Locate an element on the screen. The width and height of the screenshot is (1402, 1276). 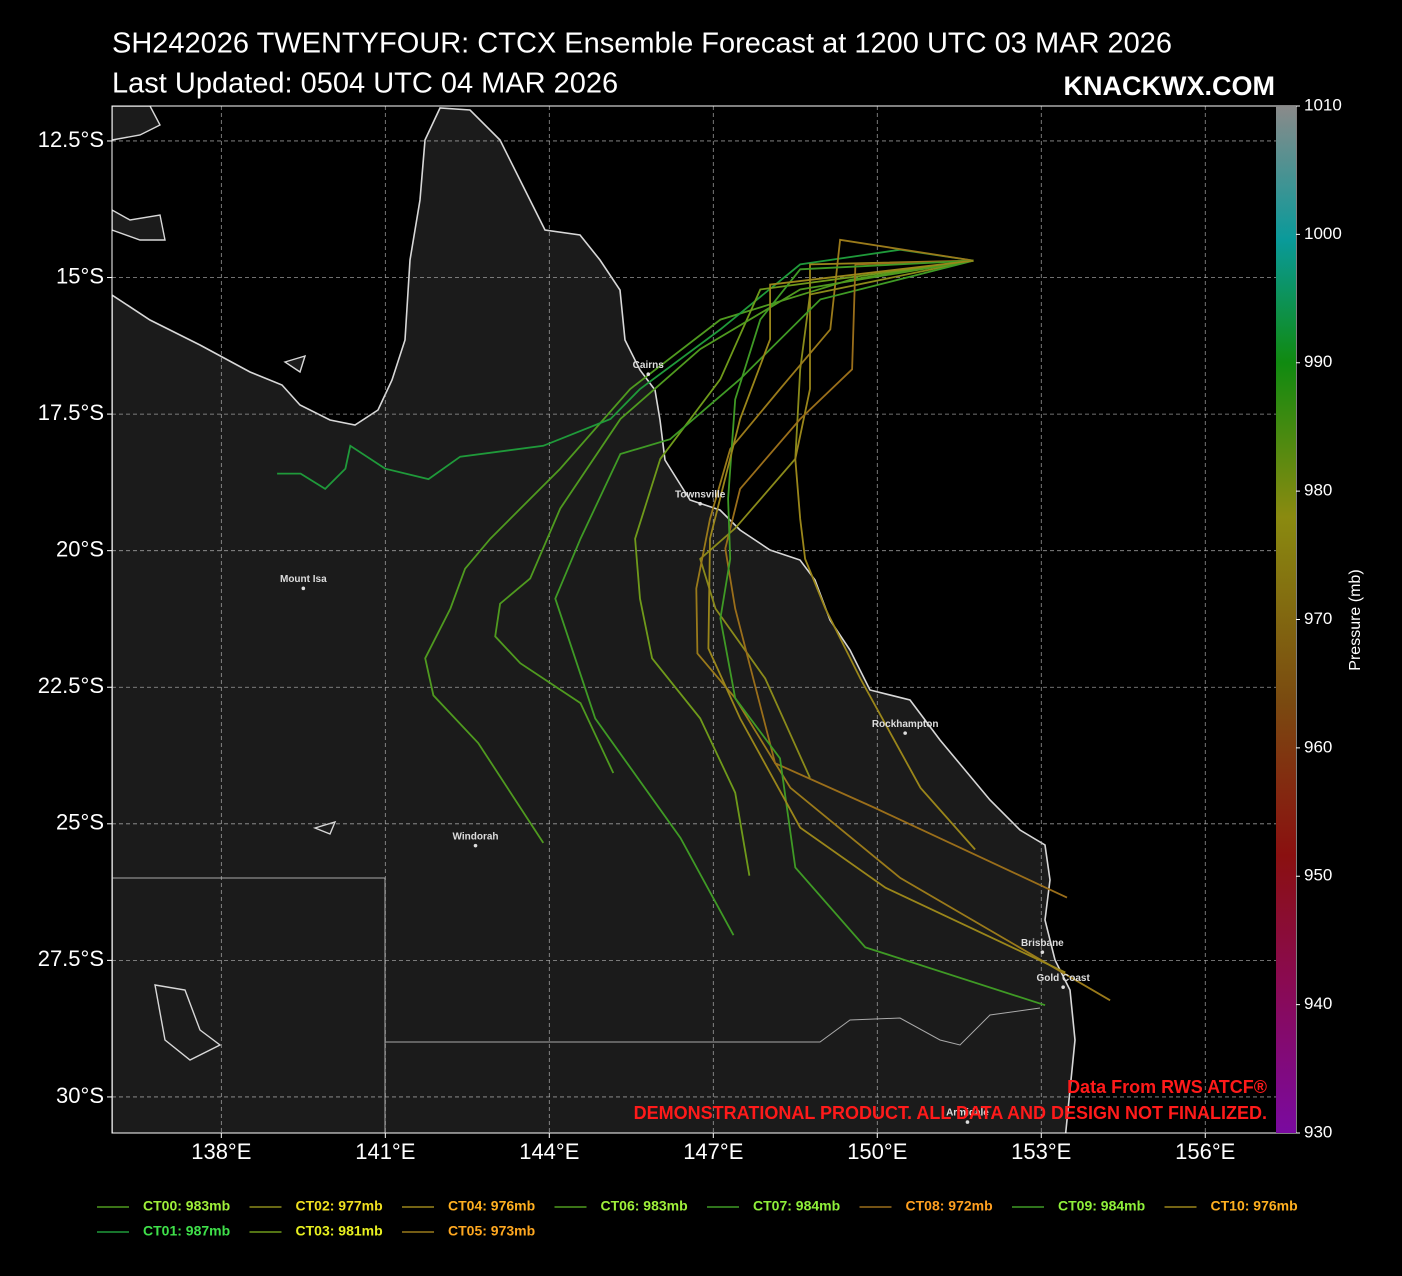
x-tick-label: 141°E is located at coordinates (385, 1151).